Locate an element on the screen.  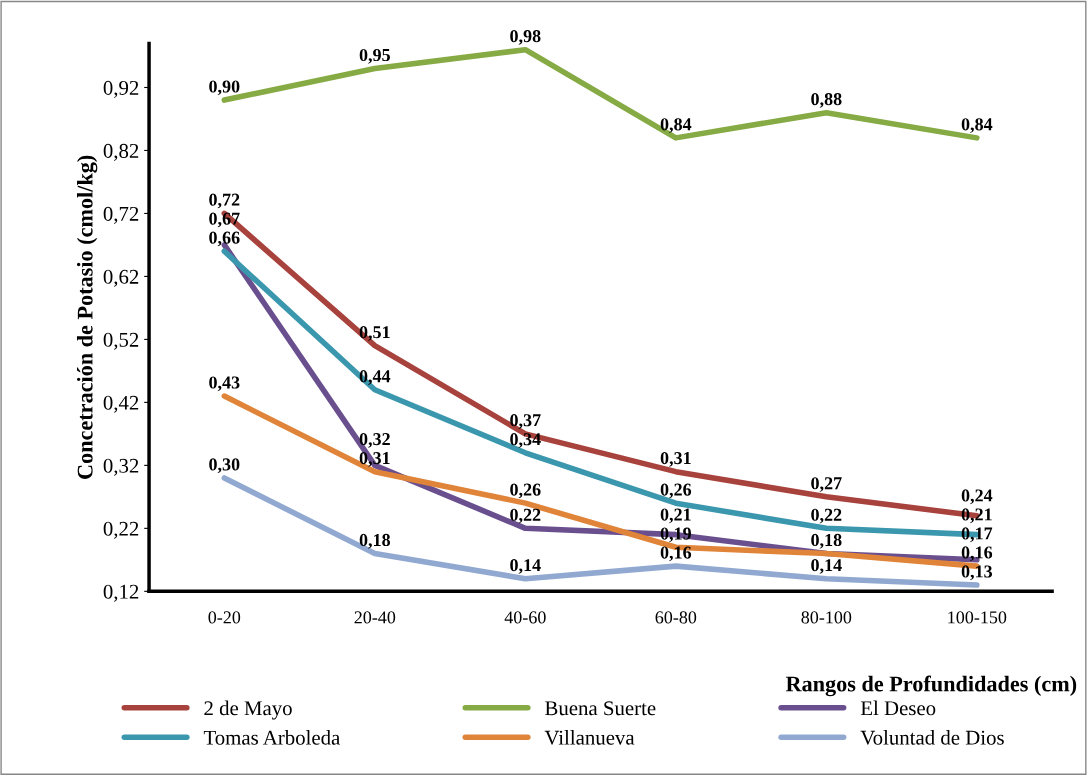
data-label: 0,34 is located at coordinates (525, 440).